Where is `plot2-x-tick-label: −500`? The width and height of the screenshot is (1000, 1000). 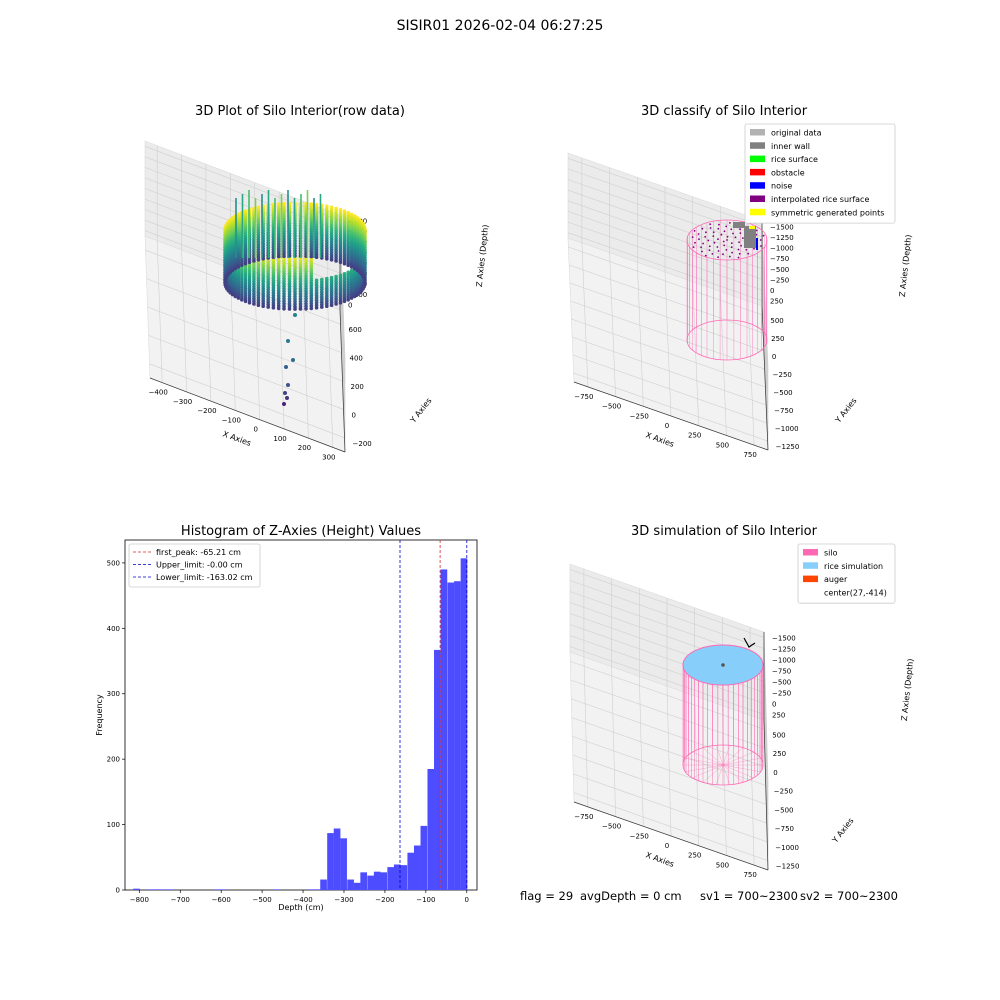
plot2-x-tick-label: −500 is located at coordinates (611, 407).